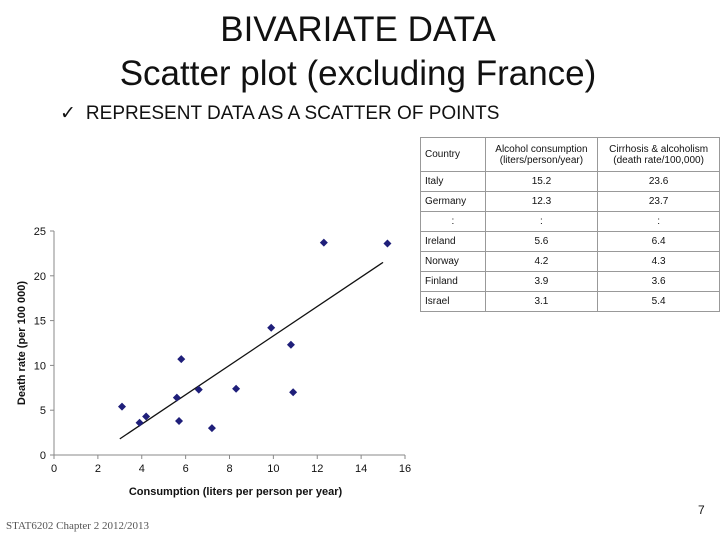 Image resolution: width=720 pixels, height=540 pixels. What do you see at coordinates (54, 469) in the screenshot?
I see `x-tick-label: 0` at bounding box center [54, 469].